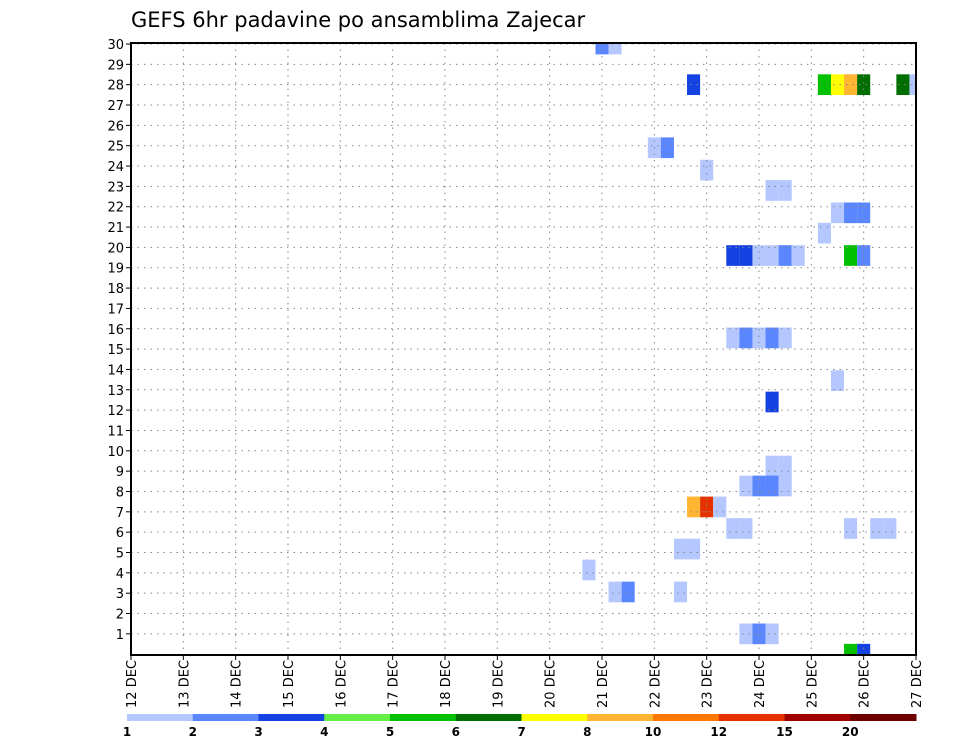 The height and width of the screenshot is (742, 960). What do you see at coordinates (760, 684) in the screenshot?
I see `x-tick-label: 24 DEC` at bounding box center [760, 684].